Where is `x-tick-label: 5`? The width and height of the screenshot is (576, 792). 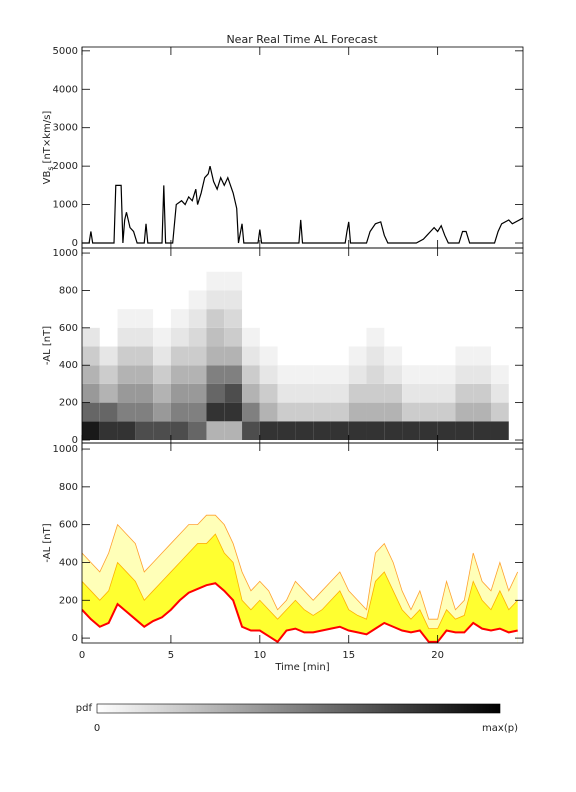
x-tick-label: 5 is located at coordinates (171, 655).